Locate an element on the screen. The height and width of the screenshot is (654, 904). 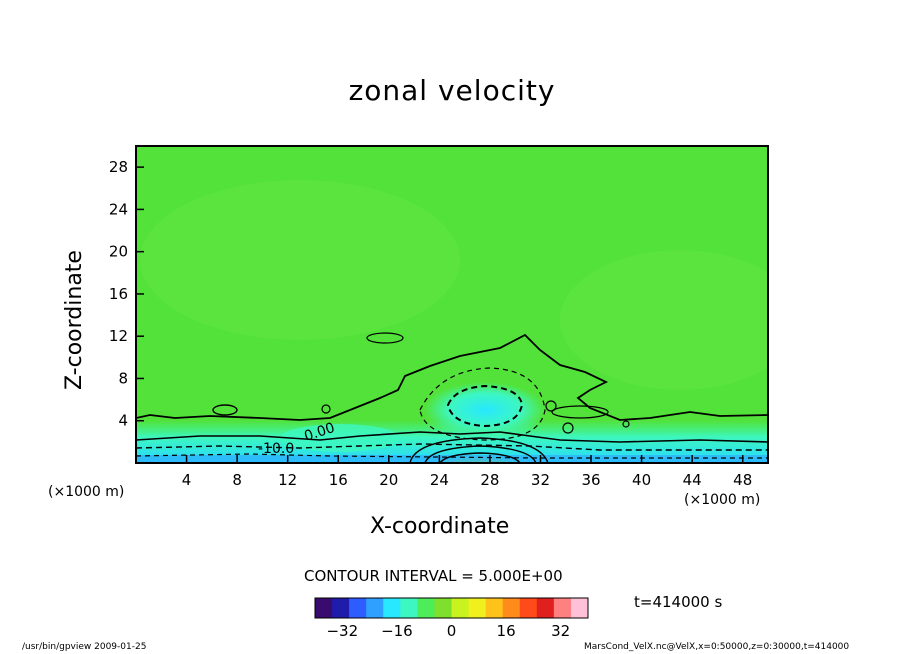
zero-contour-main is located at coordinates (452, 377).